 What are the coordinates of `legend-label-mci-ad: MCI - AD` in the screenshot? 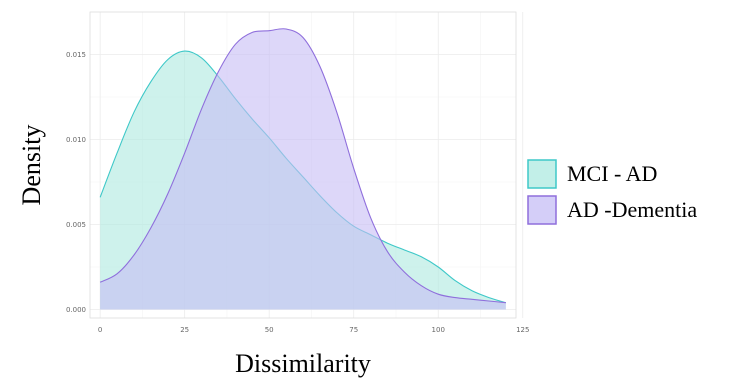 It's located at (612, 173).